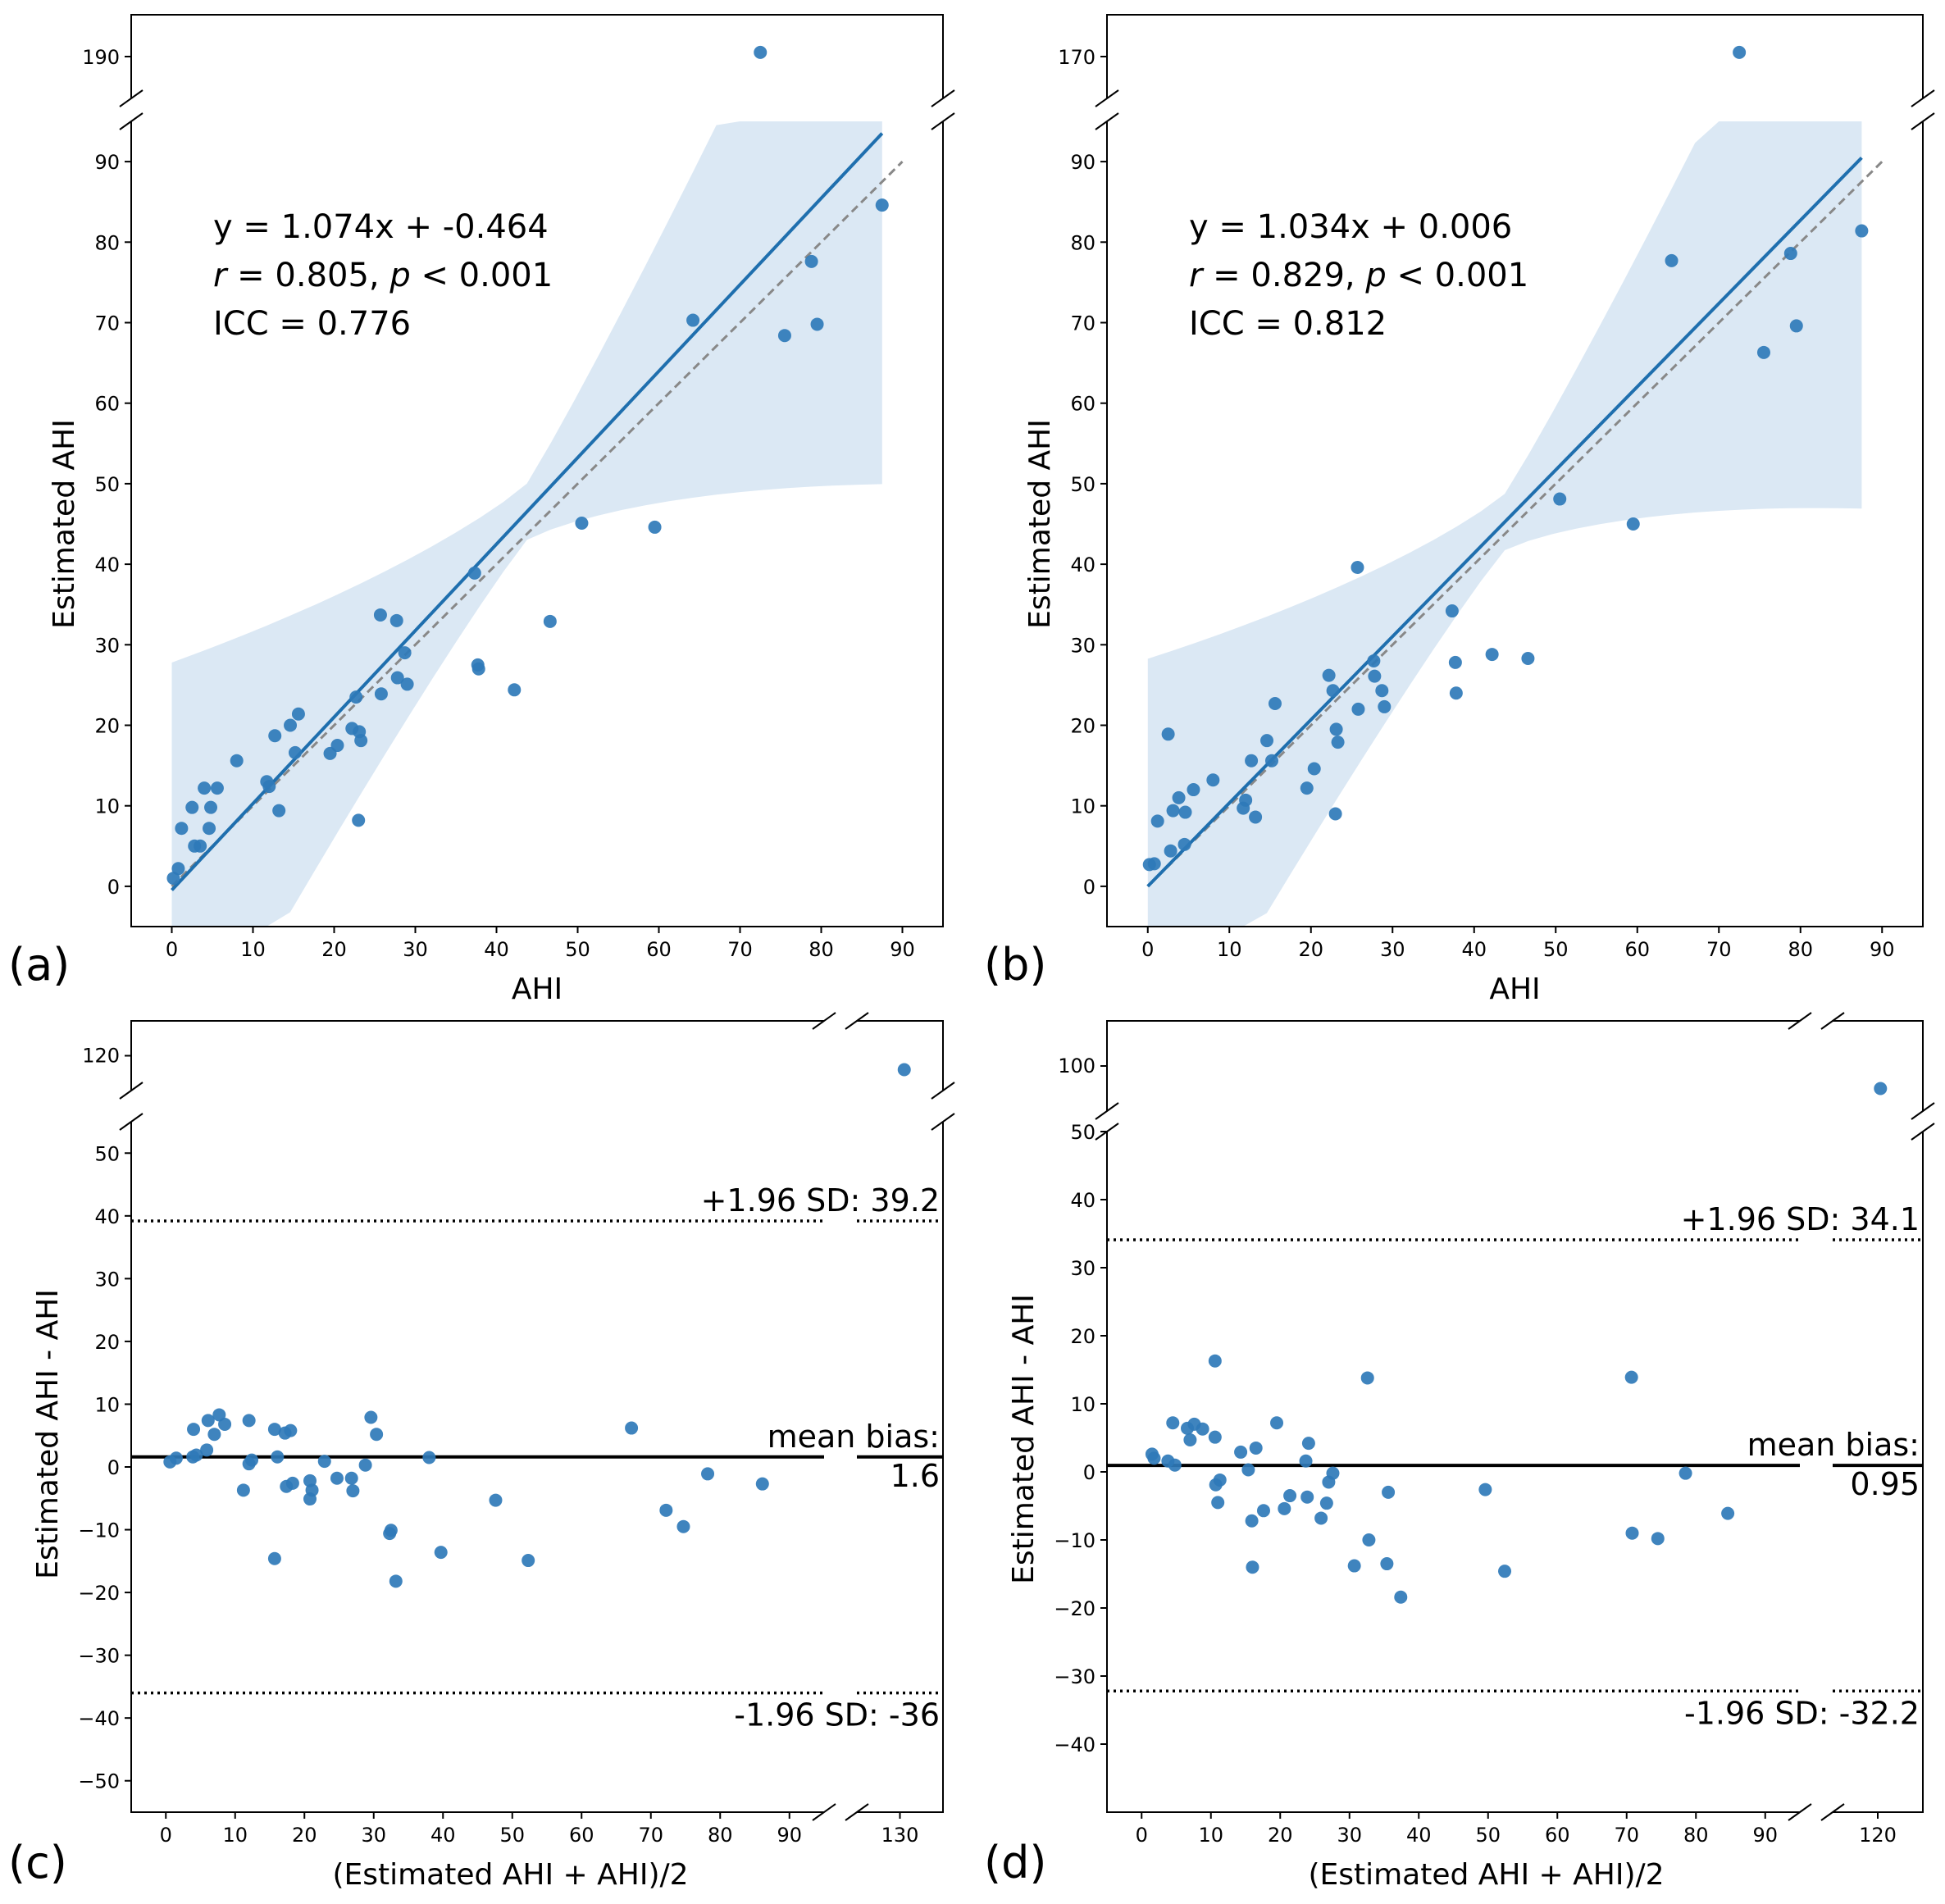 Image resolution: width=1945 pixels, height=1904 pixels. Describe the element at coordinates (105, 1782) in the screenshot. I see `y-tick: −50` at that location.